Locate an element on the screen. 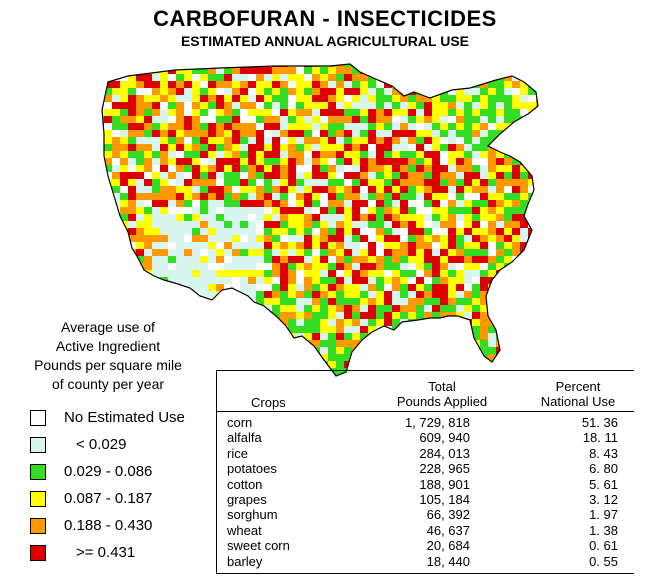  map-subtitle: ESTIMATED ANNUAL AGRICULTURAL USE is located at coordinates (325, 41).